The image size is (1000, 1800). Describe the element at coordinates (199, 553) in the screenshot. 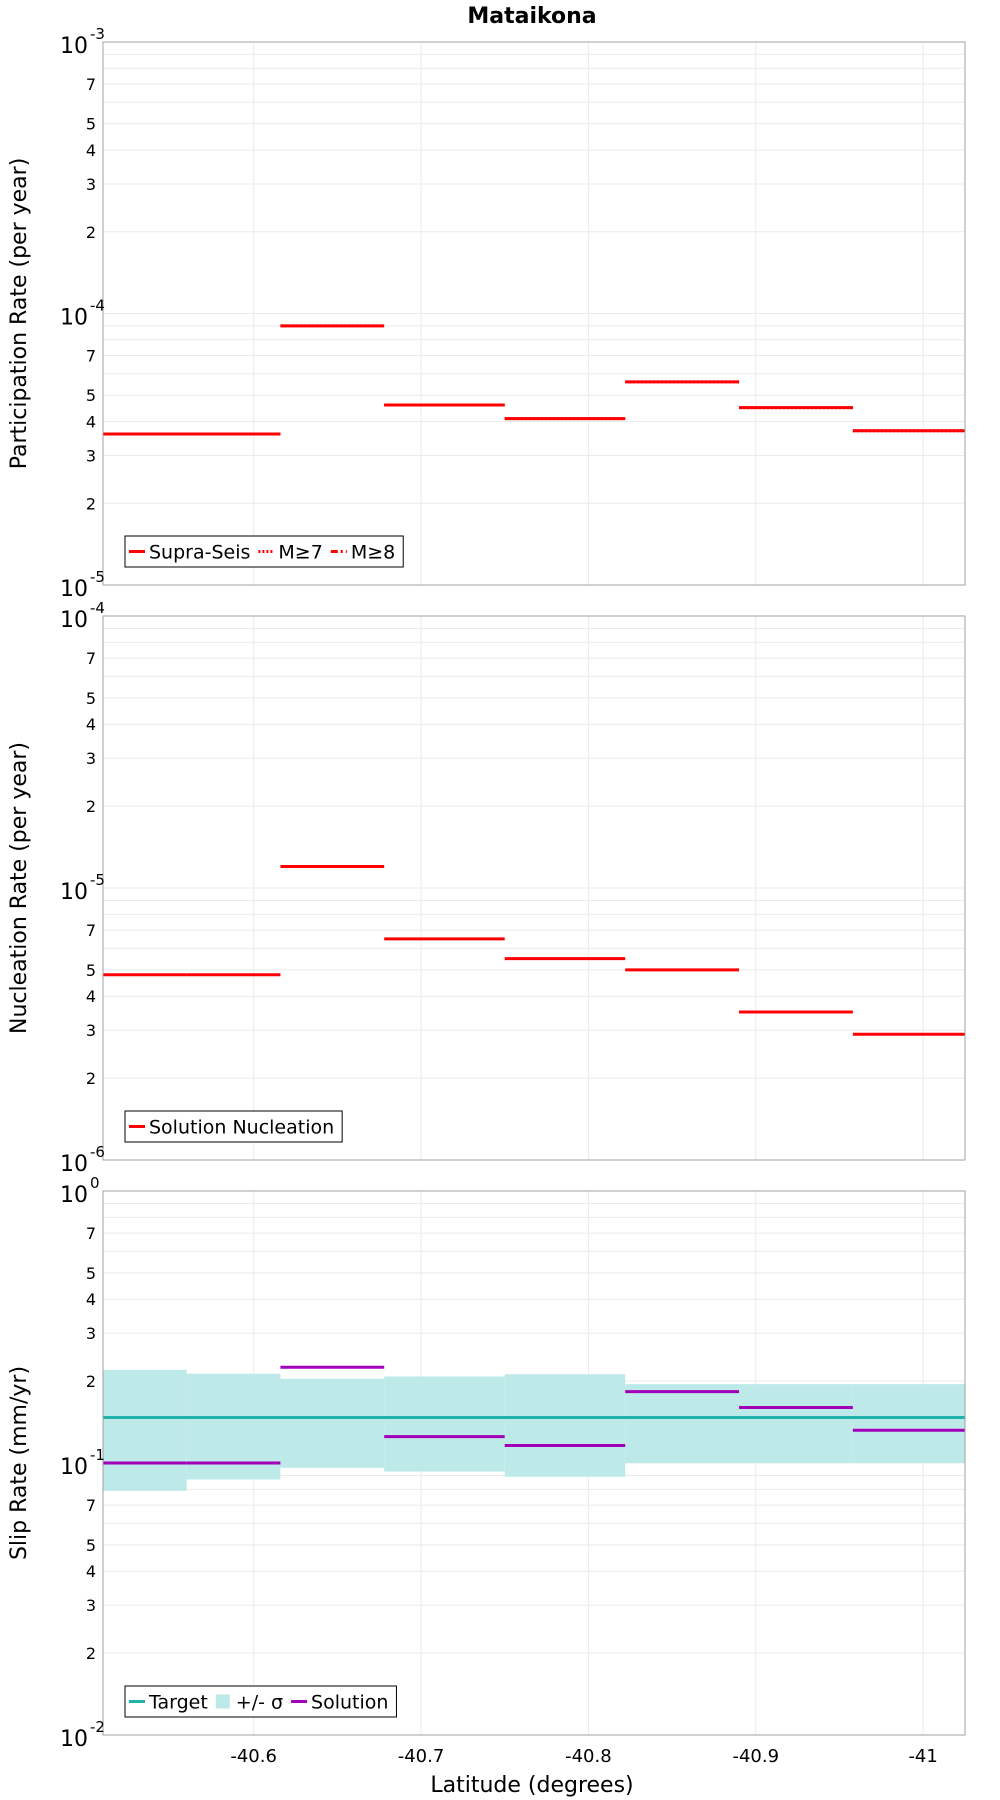

I see `participation-legend-label: Supra-Seis` at that location.